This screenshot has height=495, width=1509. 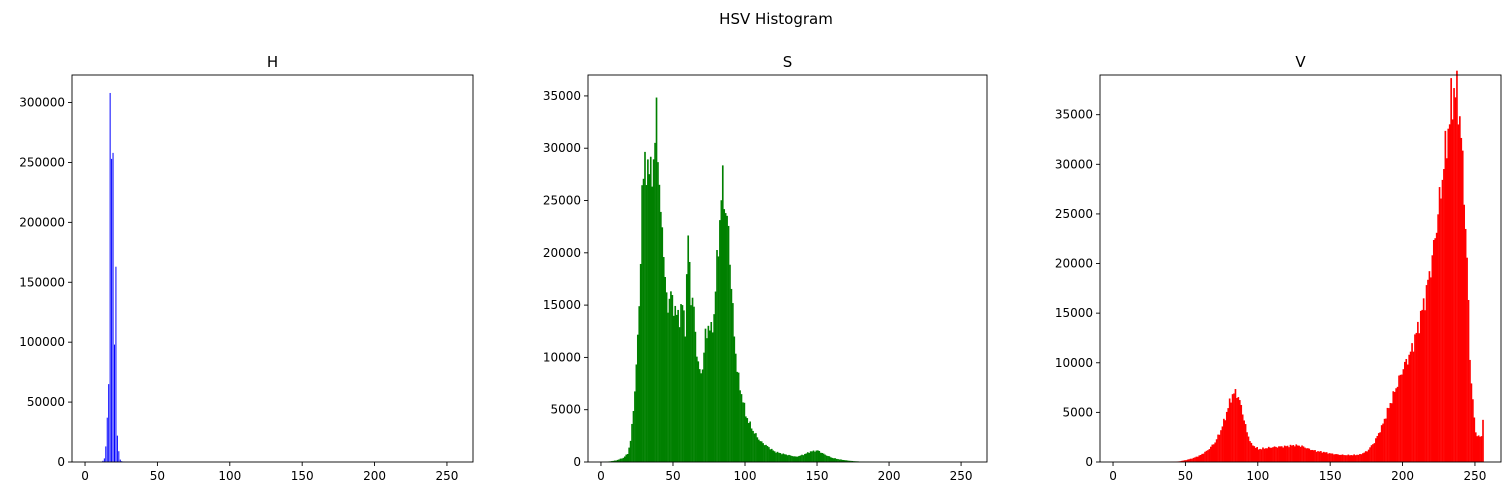 I want to click on y-tick-label: 150000, so click(x=42, y=282).